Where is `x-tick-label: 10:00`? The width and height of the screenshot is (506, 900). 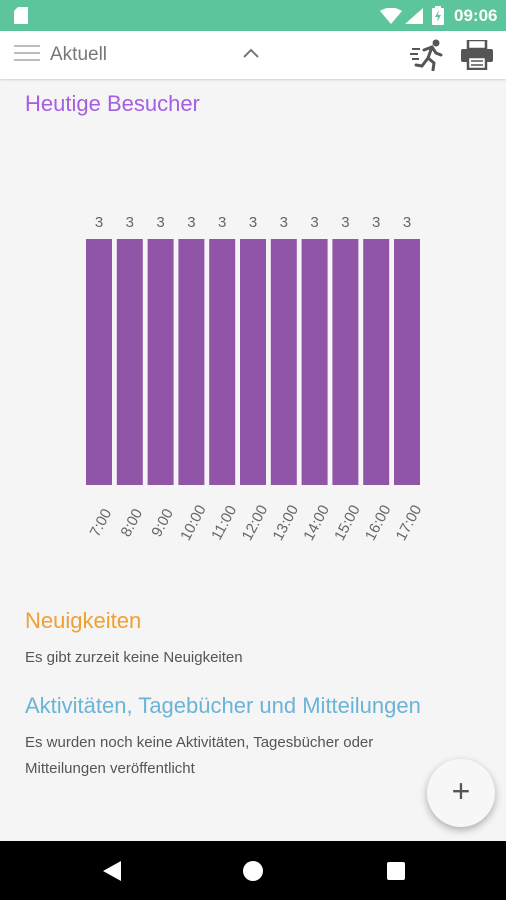 x-tick-label: 10:00 is located at coordinates (193, 522).